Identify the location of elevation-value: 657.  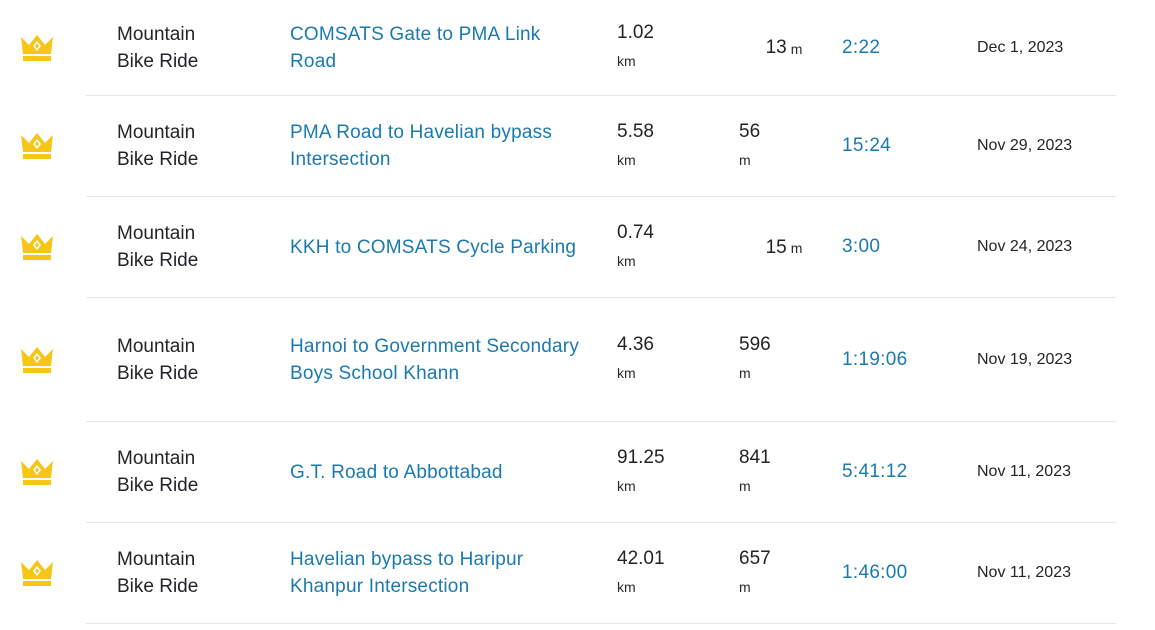
(755, 558).